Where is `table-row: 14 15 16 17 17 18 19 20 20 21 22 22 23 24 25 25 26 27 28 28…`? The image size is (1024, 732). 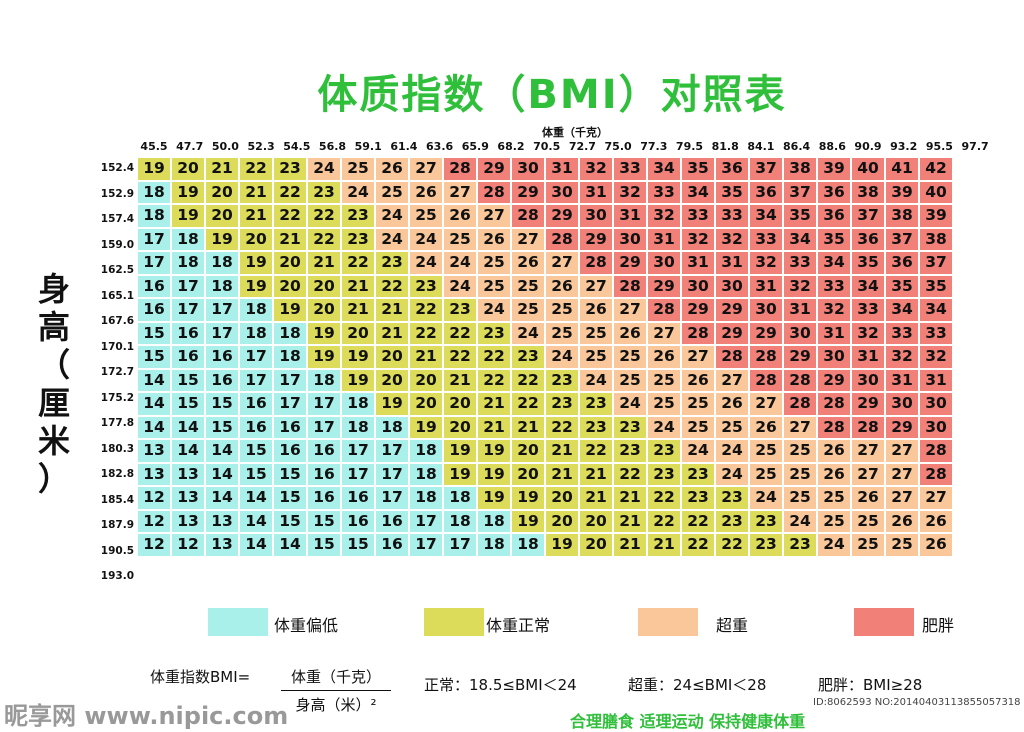
table-row: 14 15 16 17 17 18 19 20 20 21 22 22 23 24 25 25 26 27 28 28… is located at coordinates (545, 380).